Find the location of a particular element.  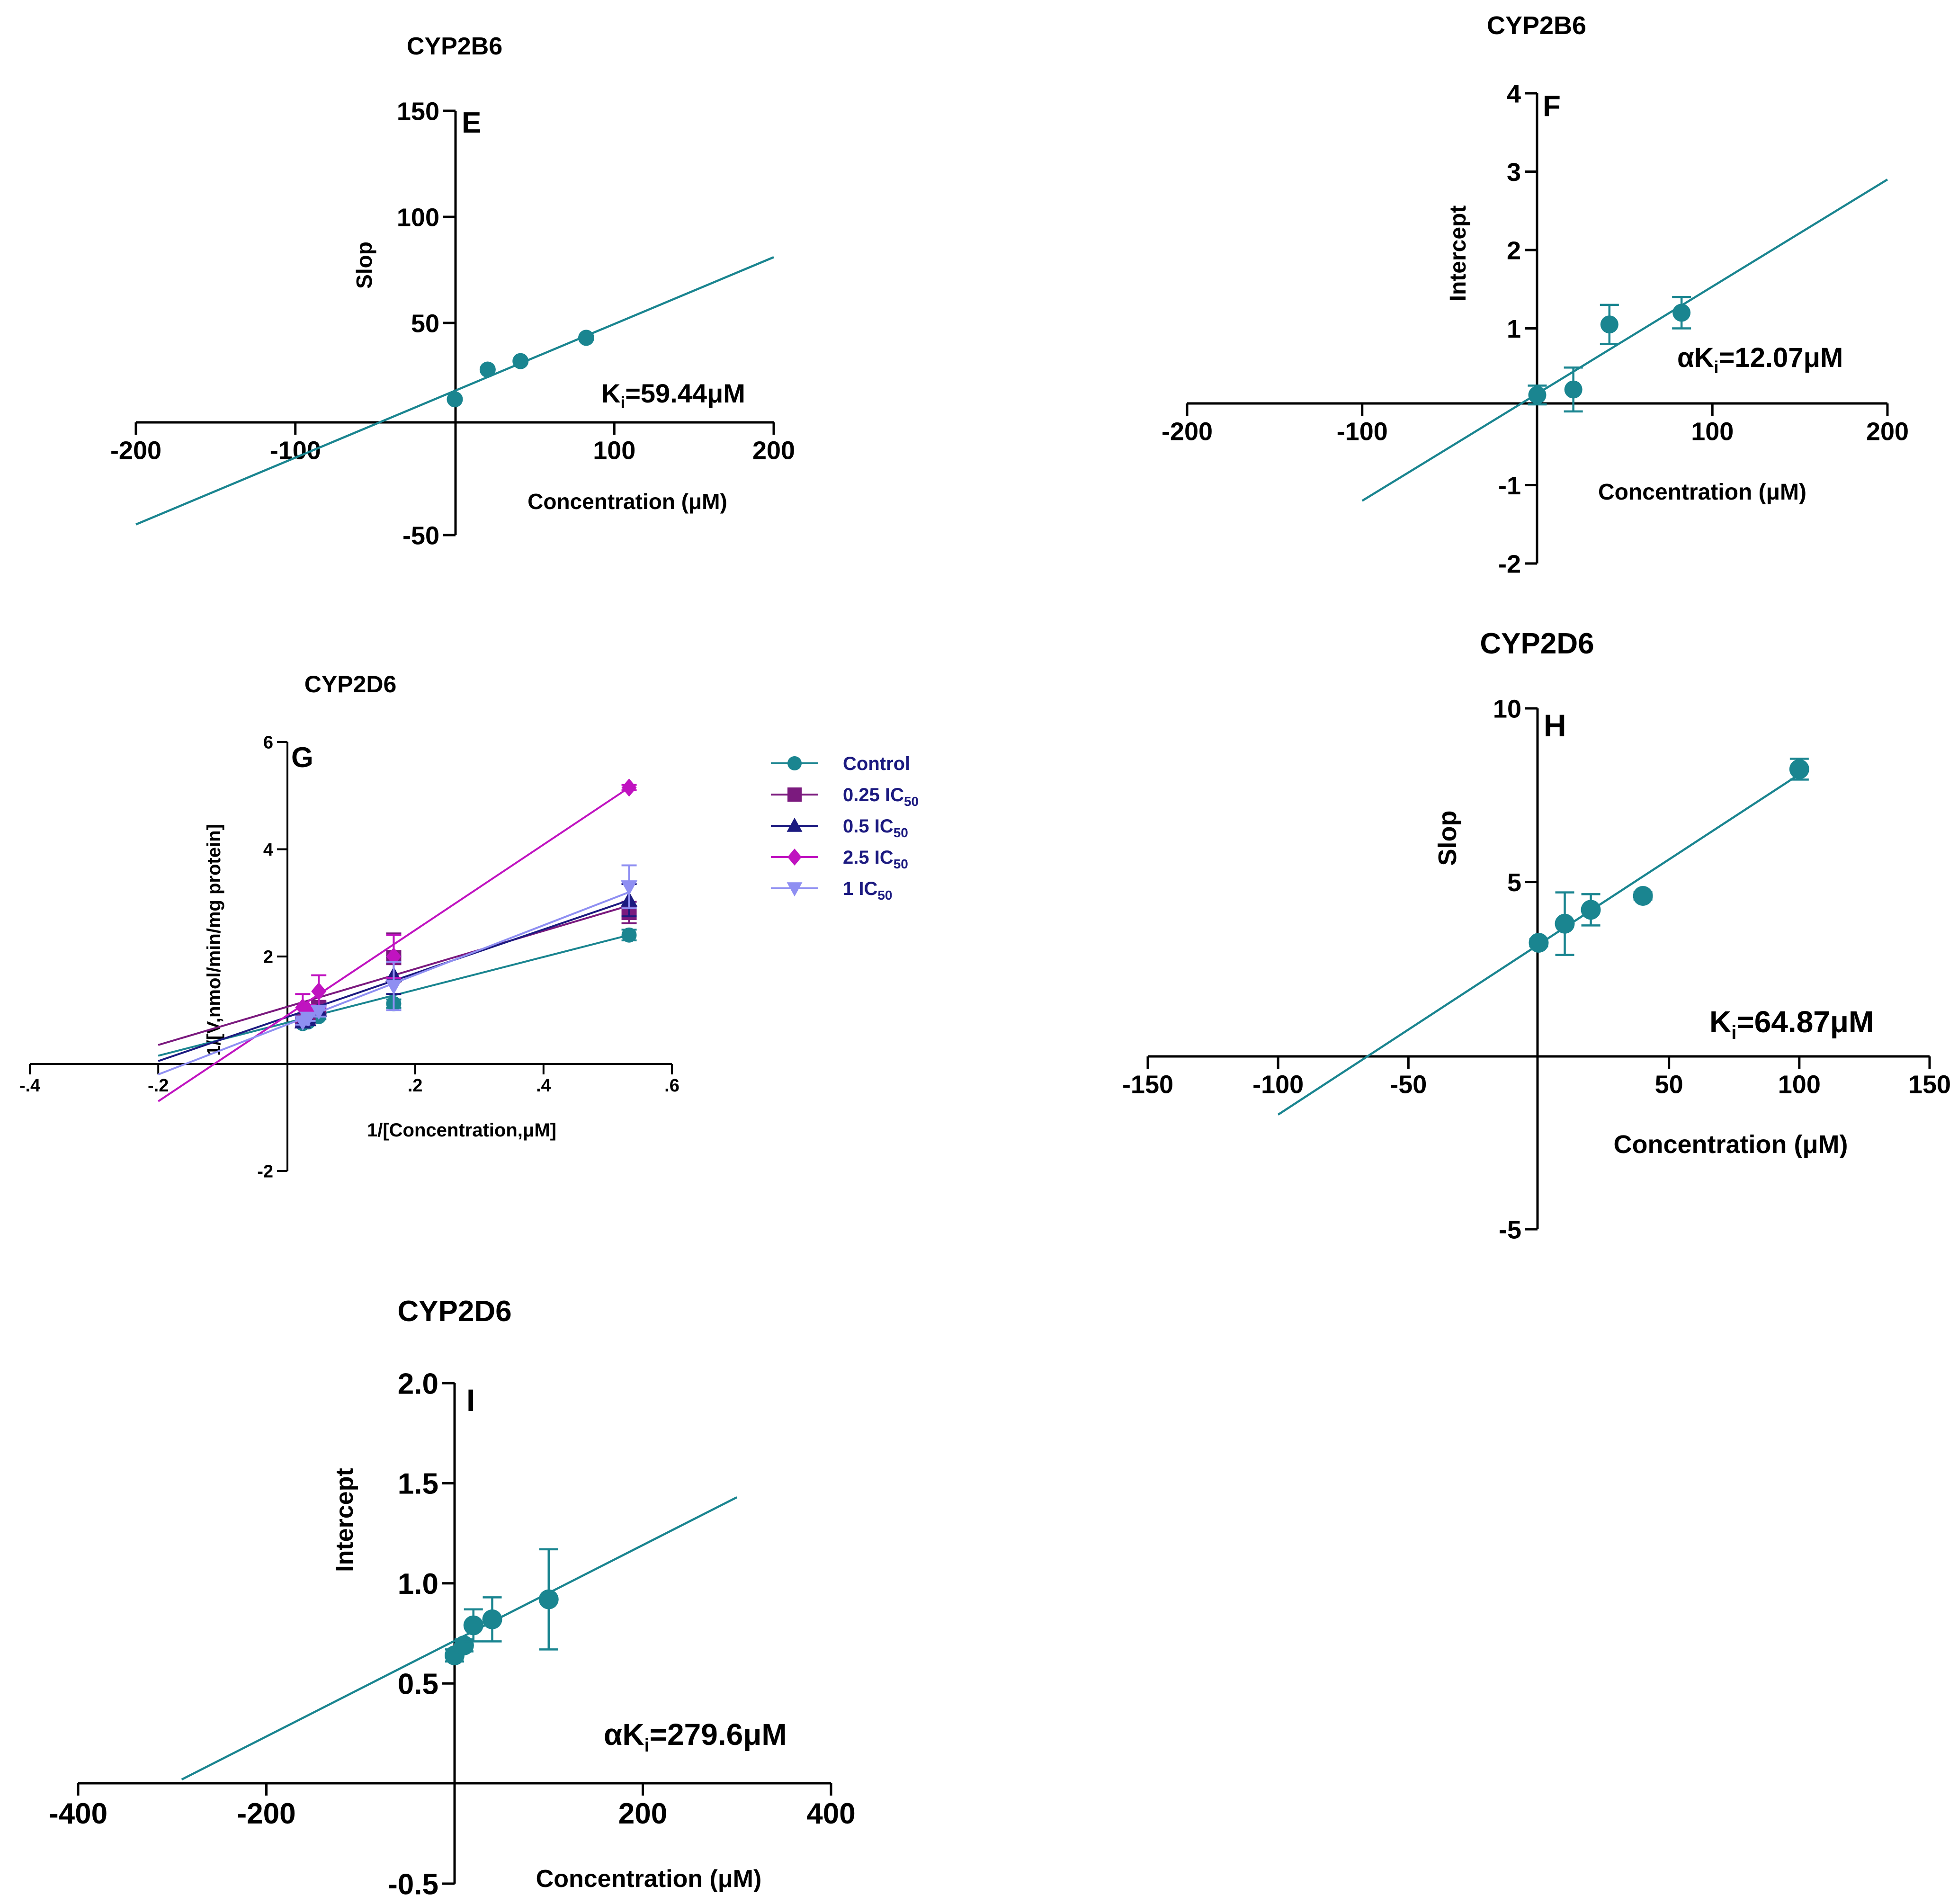

y-tick-label: 100 is located at coordinates (418, 217).